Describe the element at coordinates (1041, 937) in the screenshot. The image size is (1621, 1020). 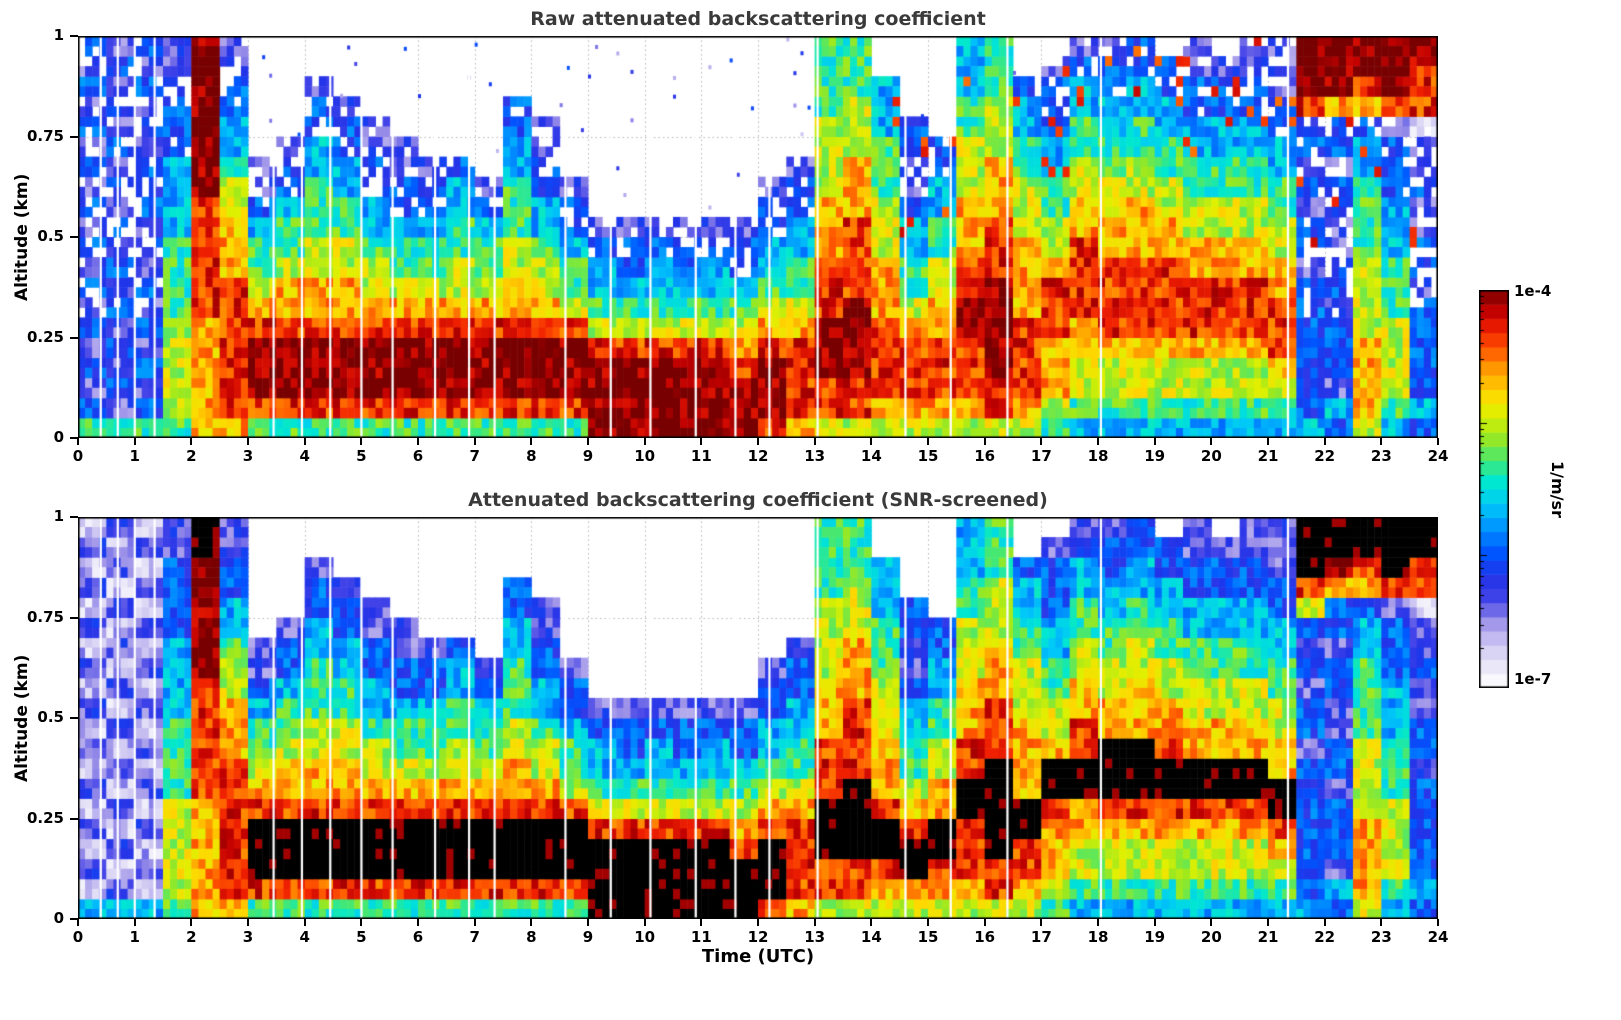
I see `x-tick-label: 17` at that location.